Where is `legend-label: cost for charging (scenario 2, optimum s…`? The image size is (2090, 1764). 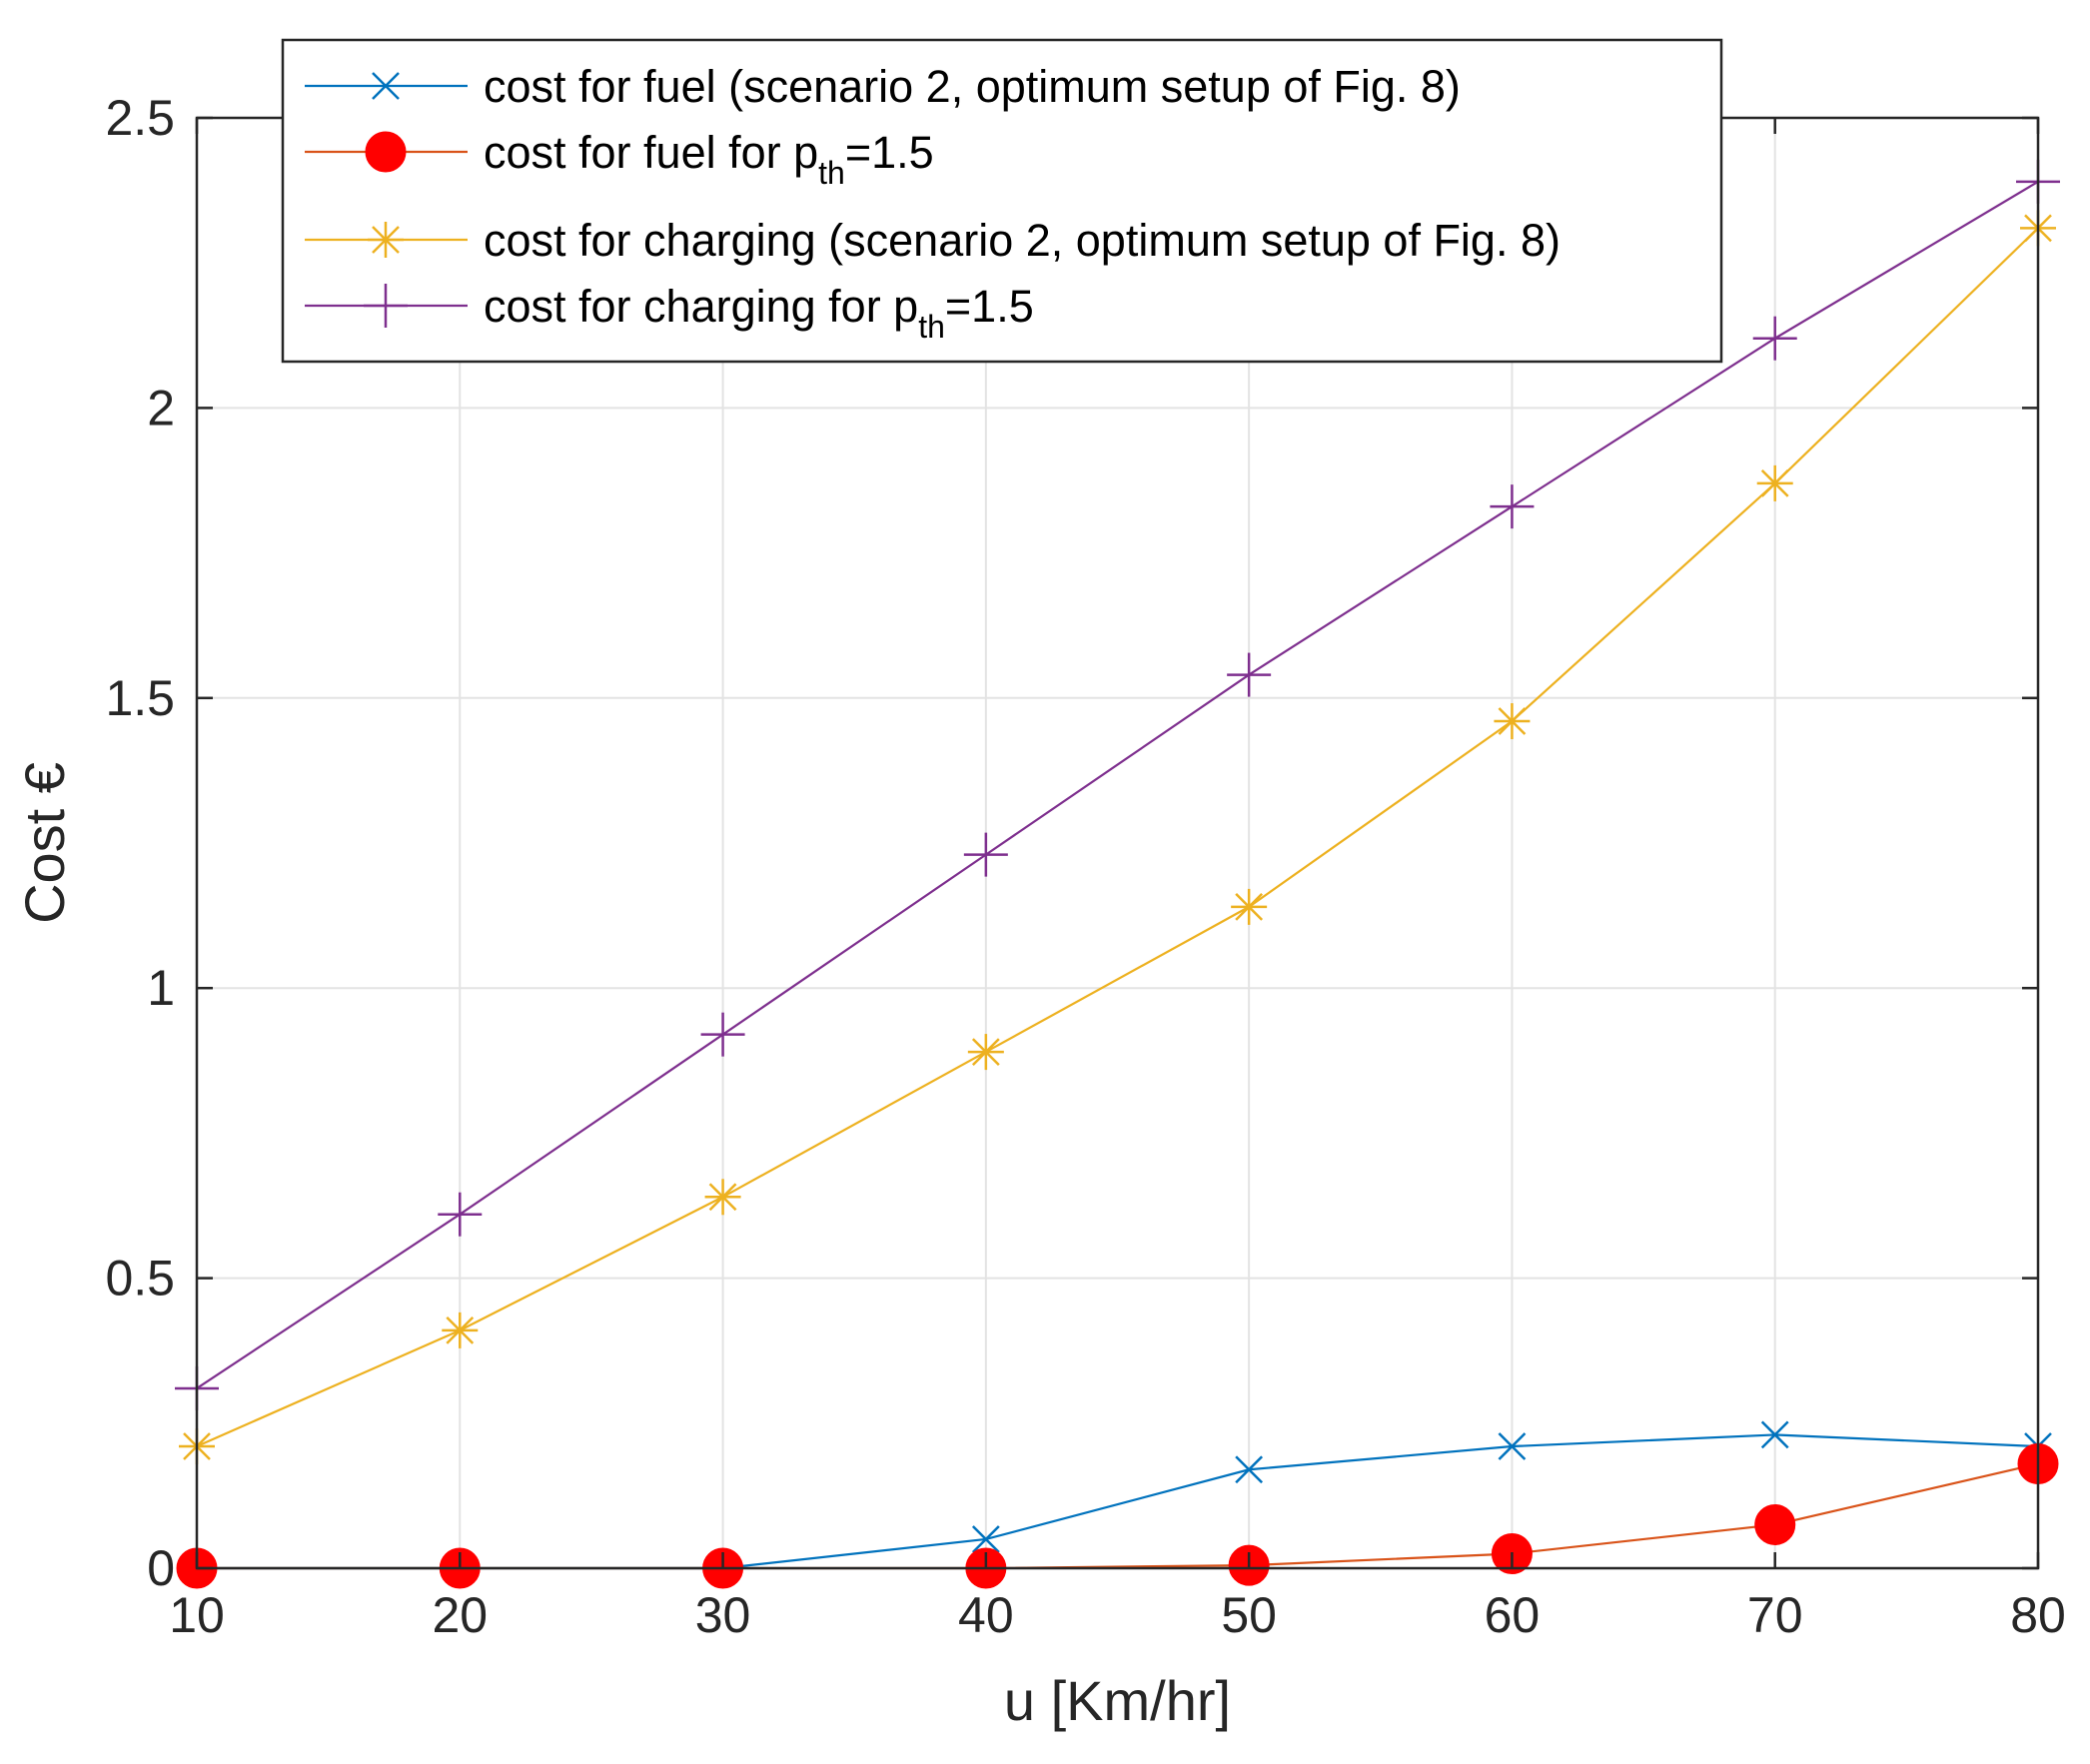
legend-label: cost for charging (scenario 2, optimum s… is located at coordinates (1022, 240).